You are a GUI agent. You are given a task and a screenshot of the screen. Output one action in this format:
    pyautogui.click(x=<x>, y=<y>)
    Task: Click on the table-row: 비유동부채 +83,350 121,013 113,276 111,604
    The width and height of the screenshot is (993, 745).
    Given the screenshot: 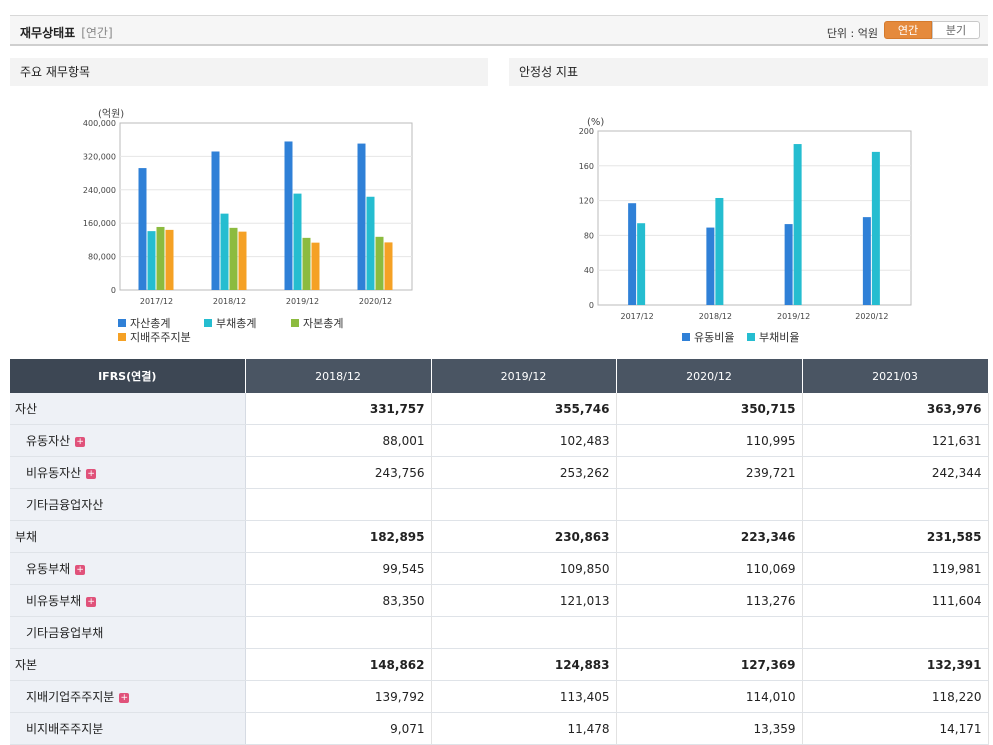 What is the action you would take?
    pyautogui.click(x=499, y=600)
    